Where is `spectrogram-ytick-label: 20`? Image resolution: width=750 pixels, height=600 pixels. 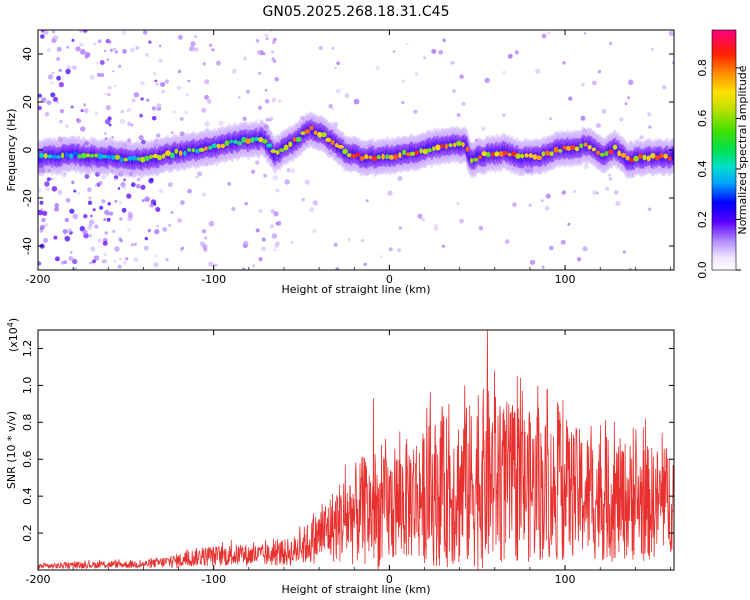 spectrogram-ytick-label: 20 is located at coordinates (27, 102).